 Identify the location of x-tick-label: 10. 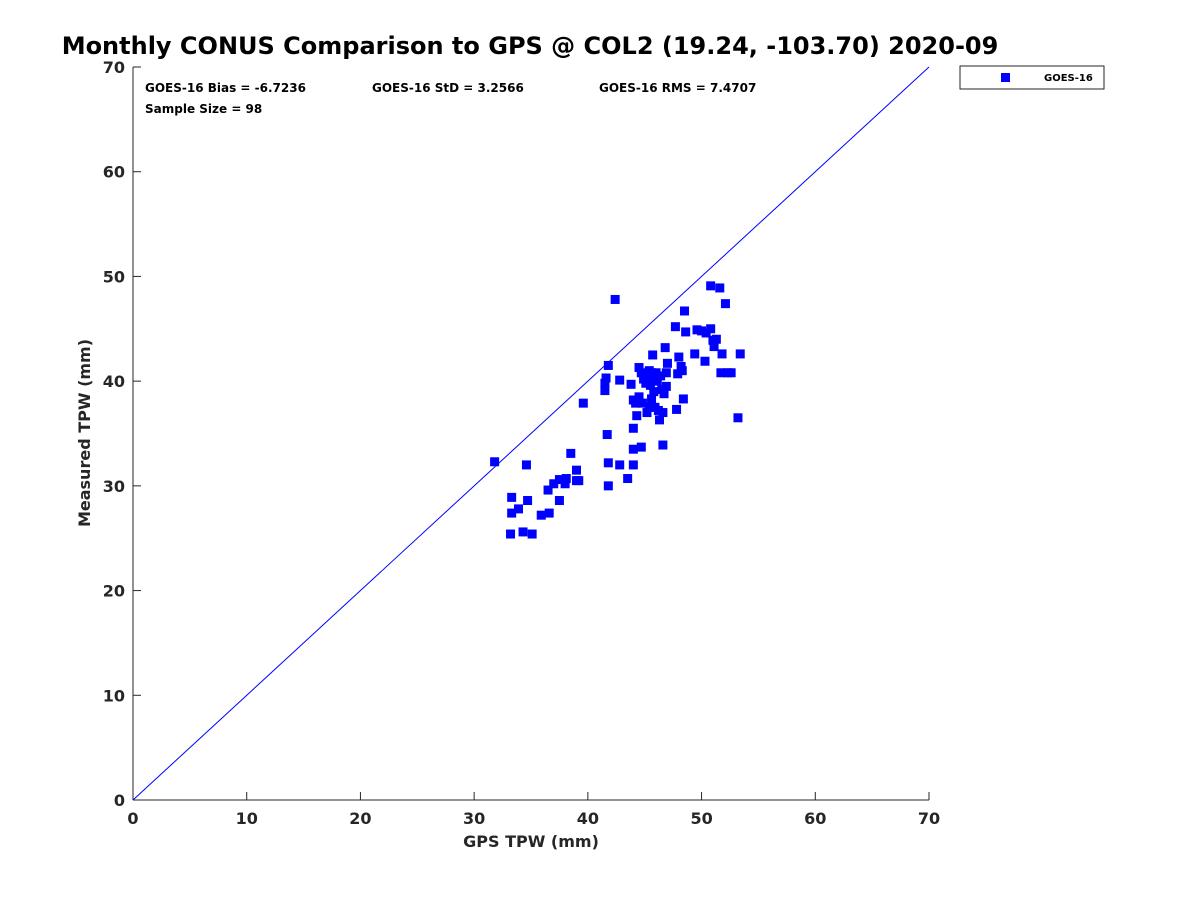
(247, 818).